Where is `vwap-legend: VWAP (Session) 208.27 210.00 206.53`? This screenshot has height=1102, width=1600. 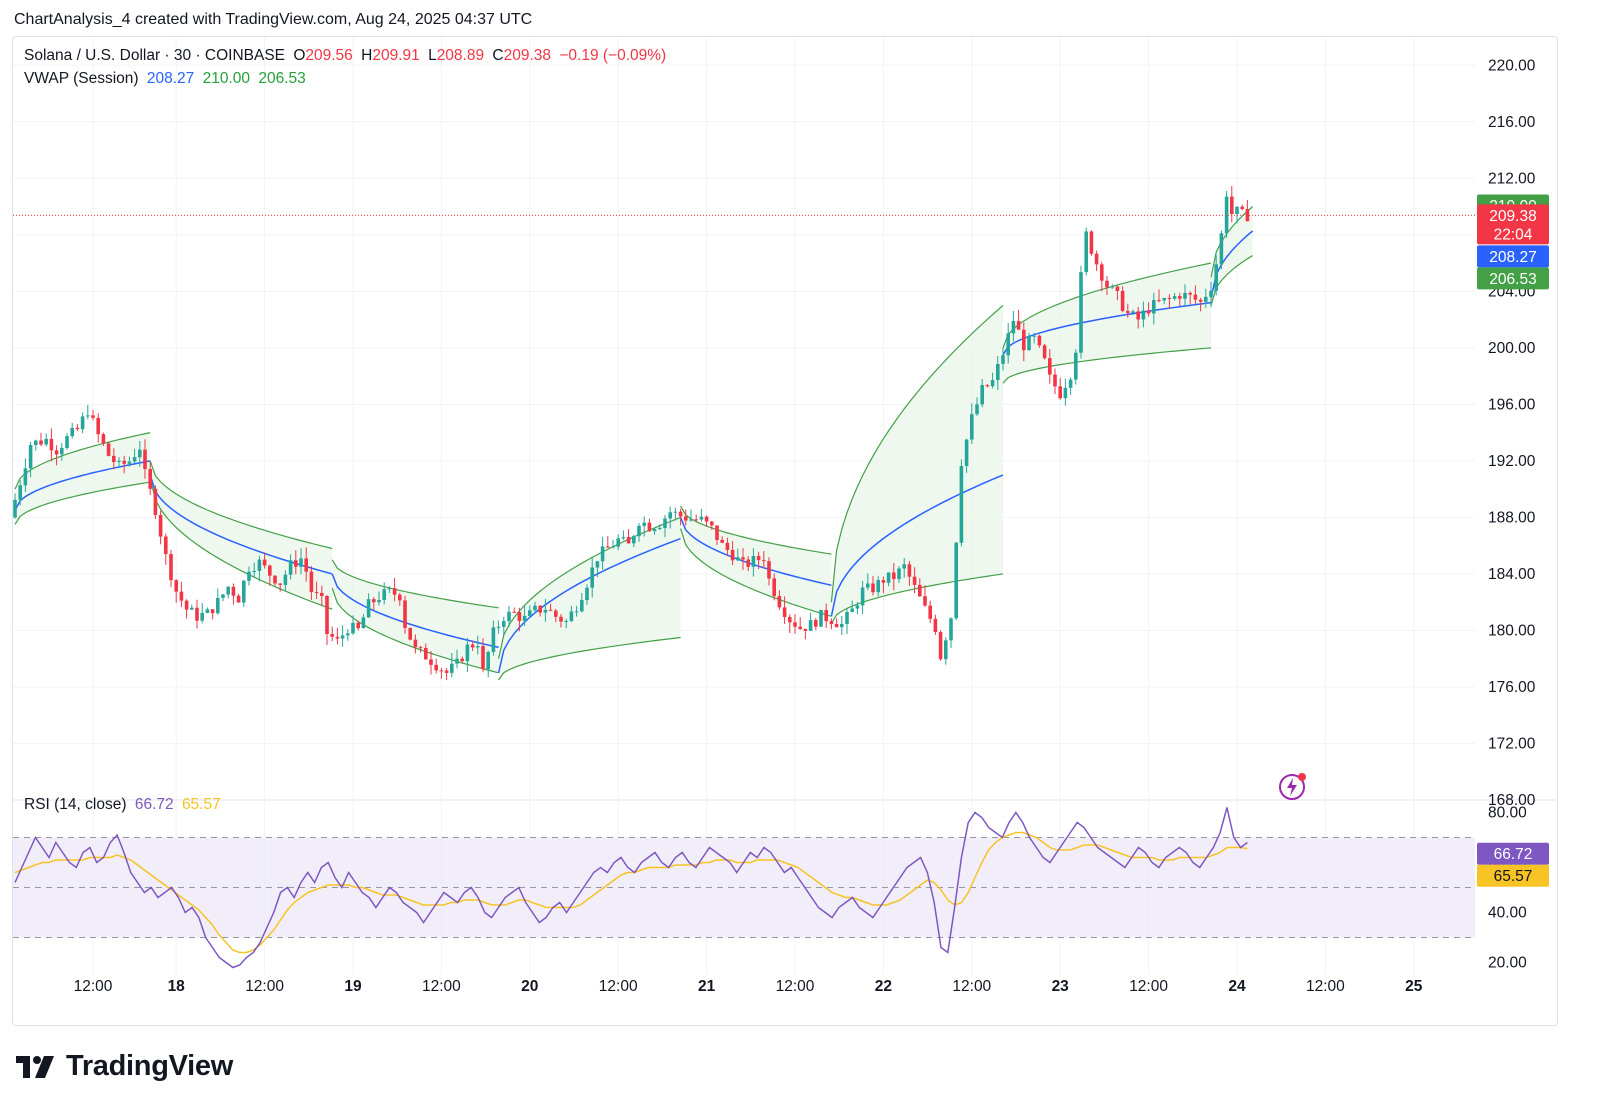
vwap-legend: VWAP (Session) 208.27 210.00 206.53 is located at coordinates (167, 79).